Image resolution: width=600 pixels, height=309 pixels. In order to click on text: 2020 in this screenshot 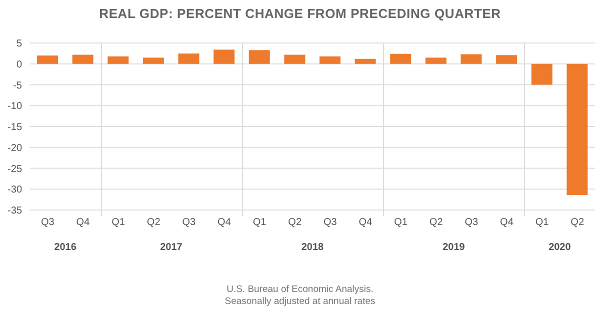, I will do `click(560, 247)`.